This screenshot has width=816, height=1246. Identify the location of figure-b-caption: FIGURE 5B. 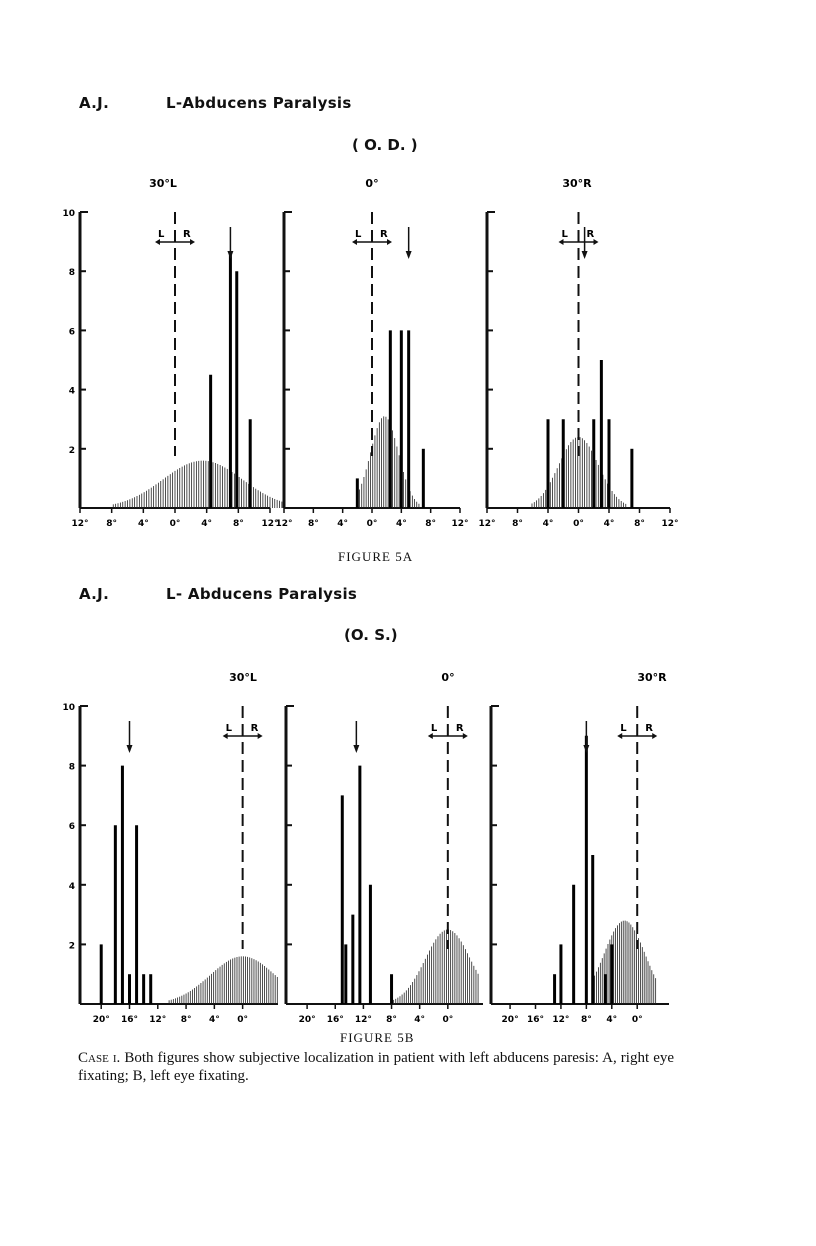
(377, 1037).